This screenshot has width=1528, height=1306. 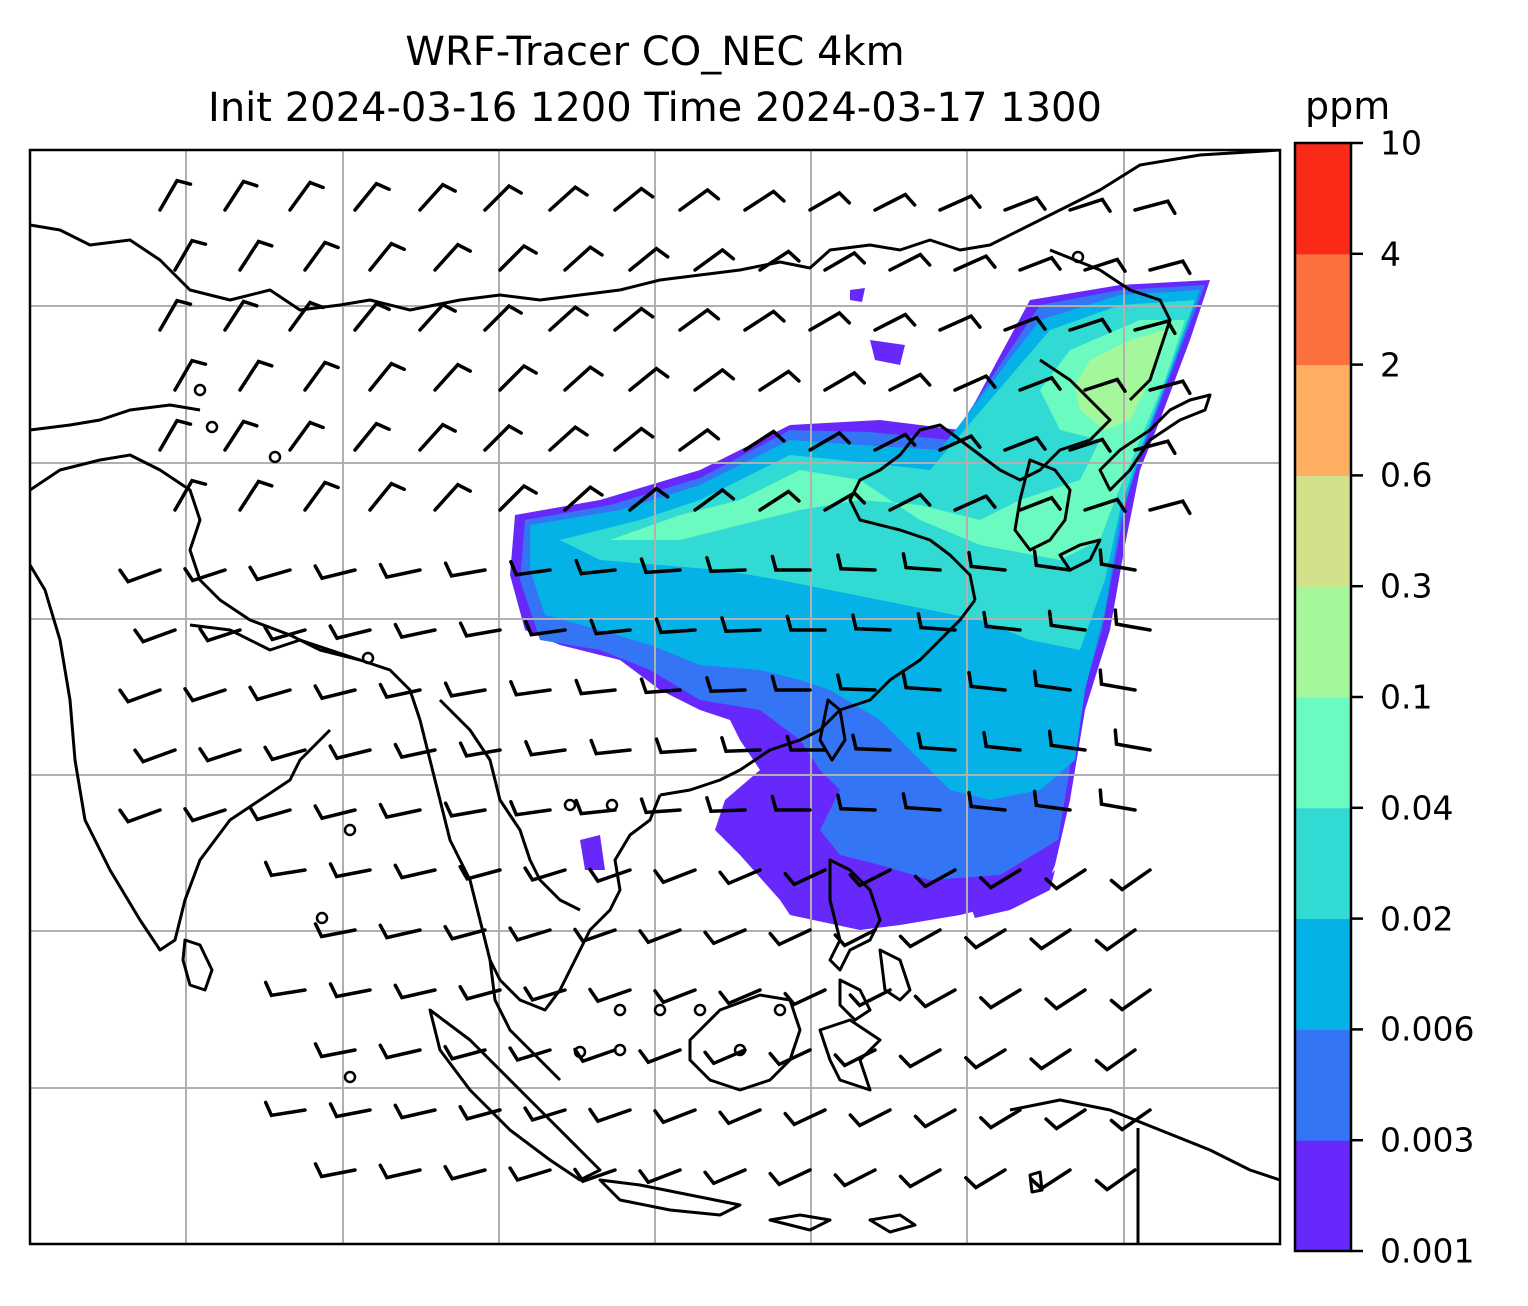 What do you see at coordinates (1348, 106) in the screenshot?
I see `colorbar-unit: ppm` at bounding box center [1348, 106].